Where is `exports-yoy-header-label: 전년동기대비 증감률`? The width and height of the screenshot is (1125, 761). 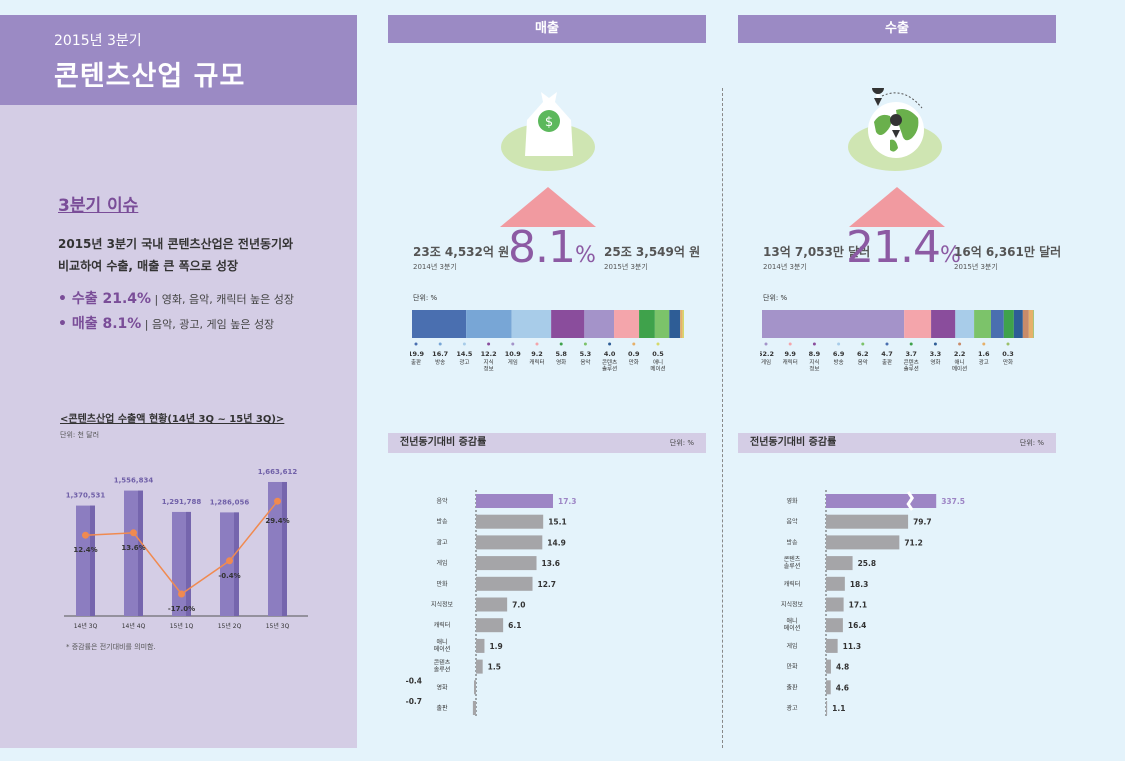 exports-yoy-header-label: 전년동기대비 증감률 is located at coordinates (793, 442).